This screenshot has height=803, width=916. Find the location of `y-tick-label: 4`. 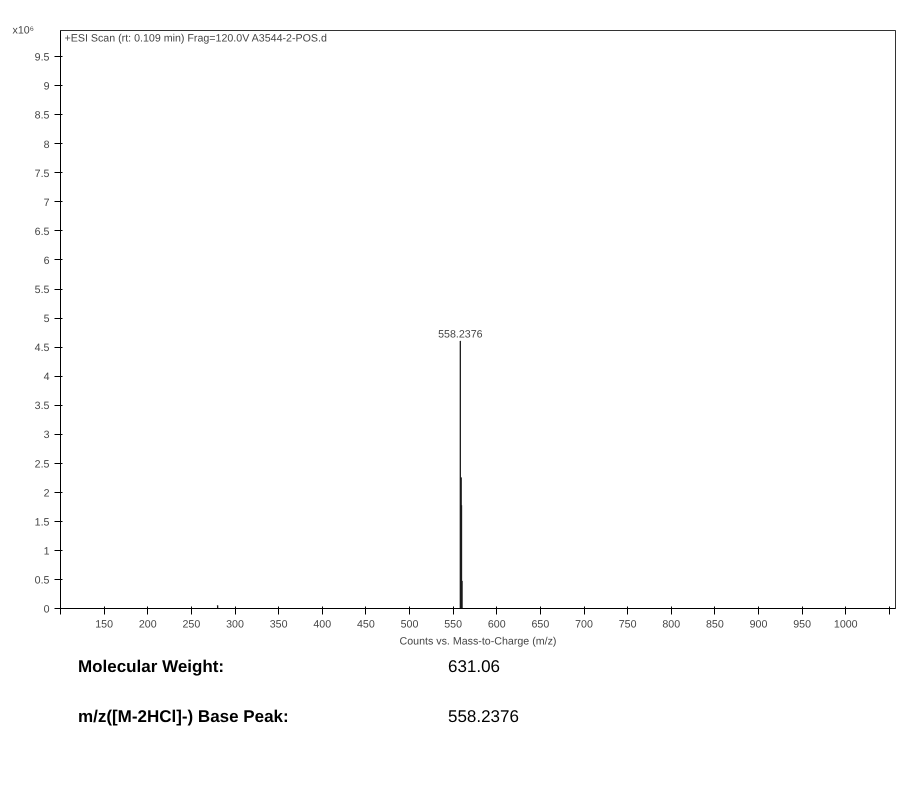

y-tick-label: 4 is located at coordinates (47, 377).